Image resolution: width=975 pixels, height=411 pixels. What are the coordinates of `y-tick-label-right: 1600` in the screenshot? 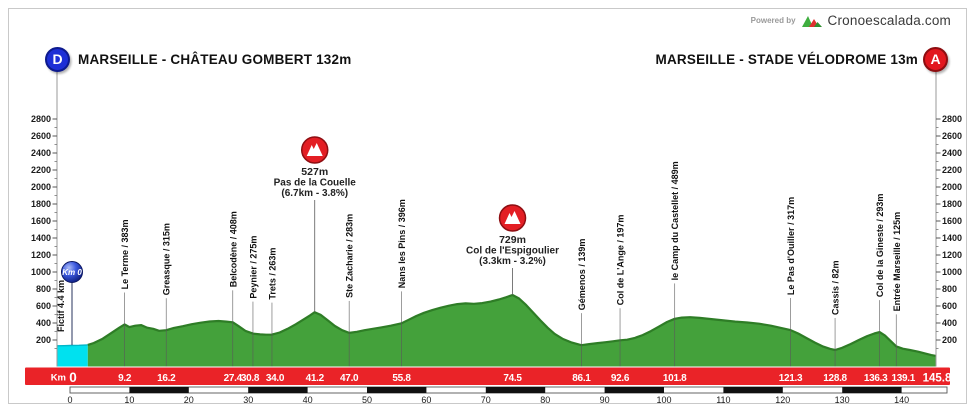 It's located at (952, 221).